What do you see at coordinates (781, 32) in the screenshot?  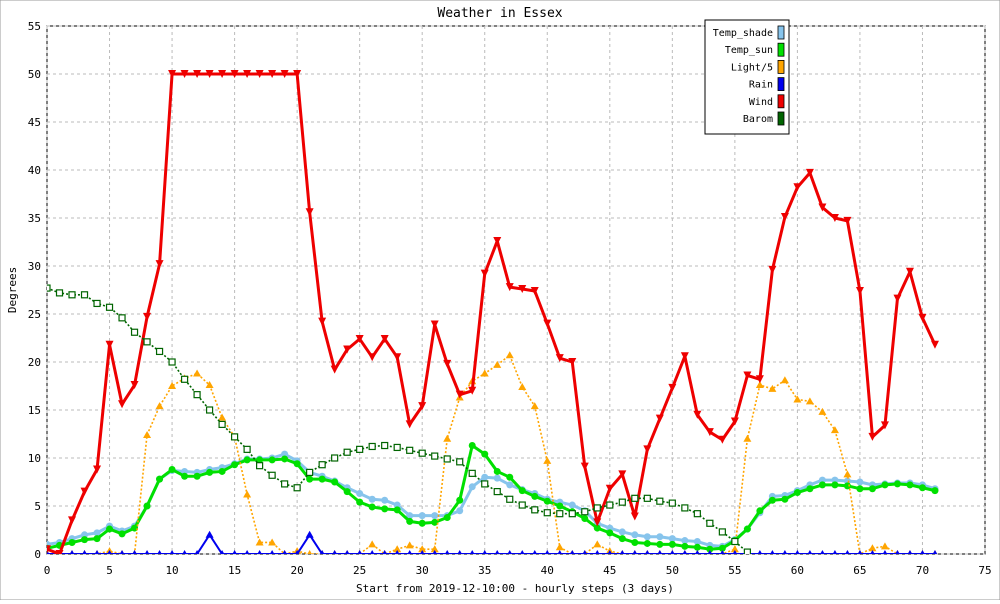 I see `legend-swatch` at bounding box center [781, 32].